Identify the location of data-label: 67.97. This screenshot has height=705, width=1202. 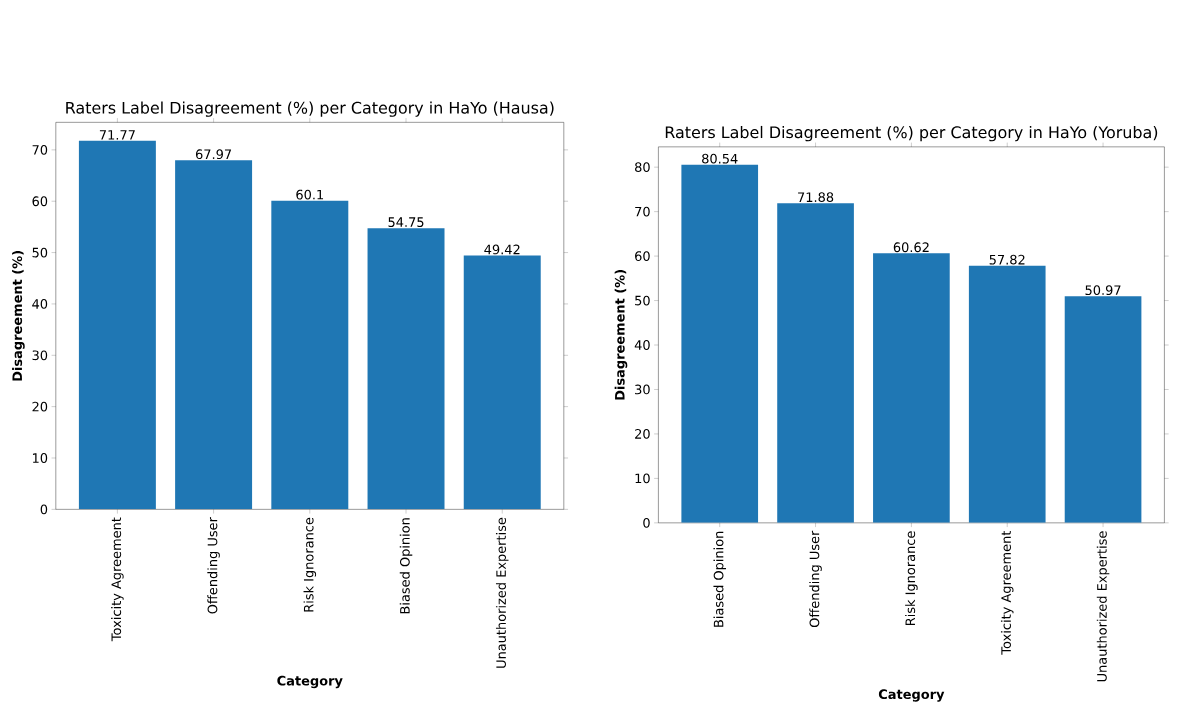
(213, 154).